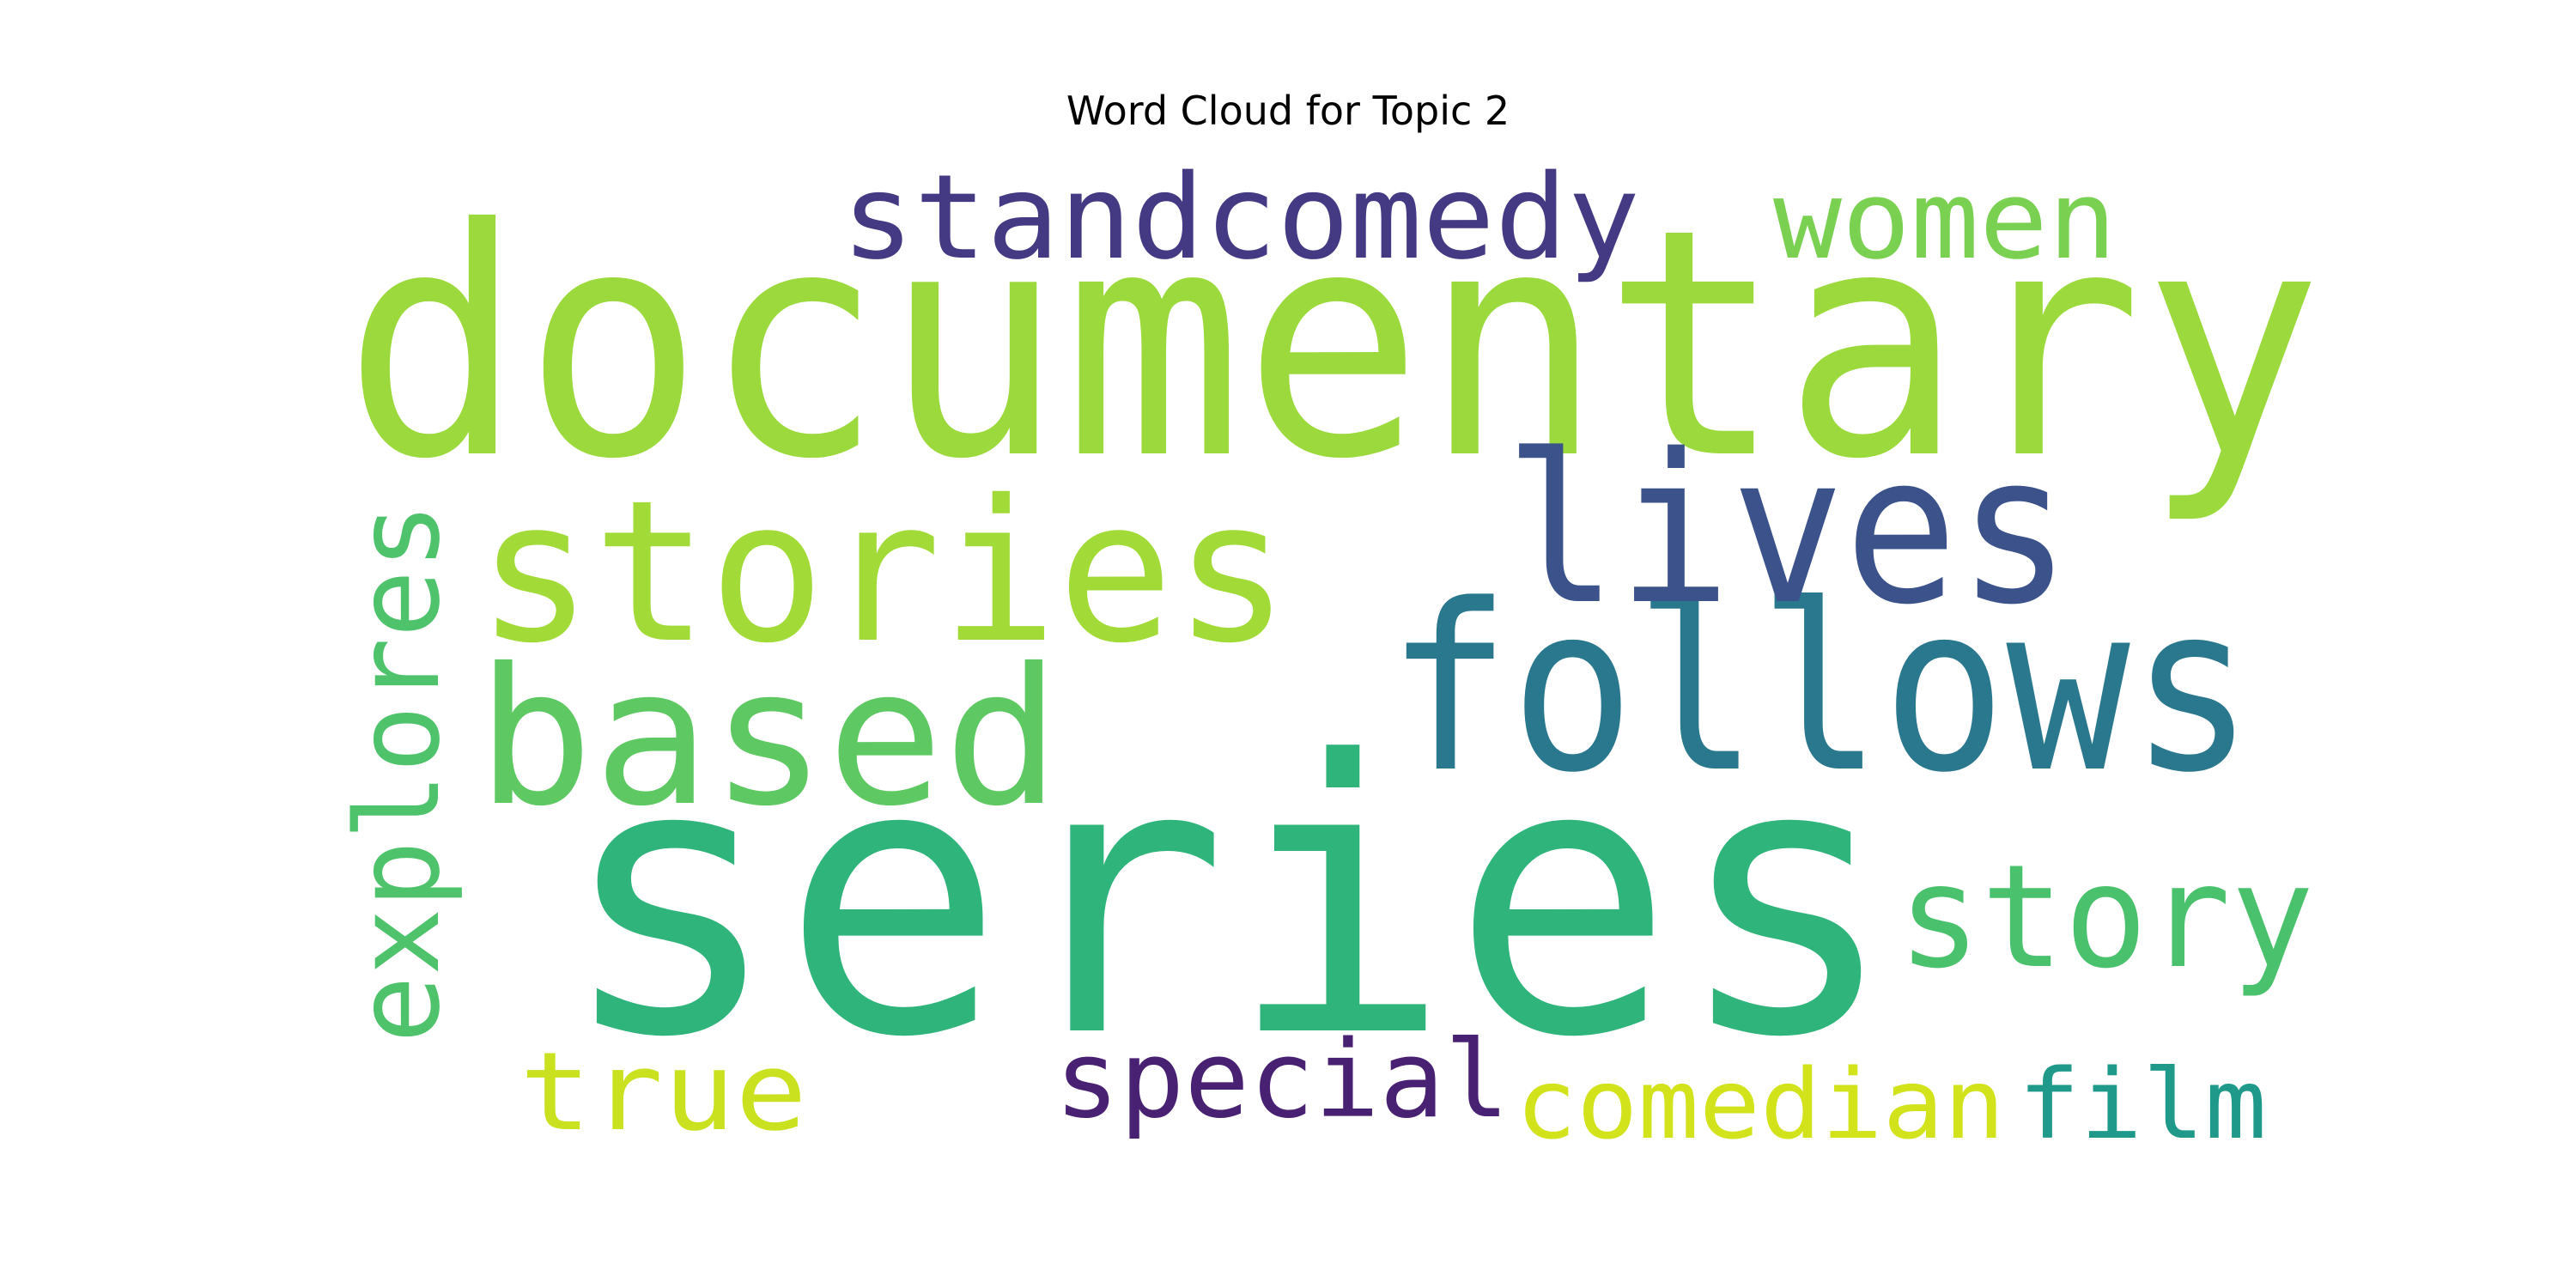  Describe the element at coordinates (884, 572) in the screenshot. I see `word-stories: stories` at that location.